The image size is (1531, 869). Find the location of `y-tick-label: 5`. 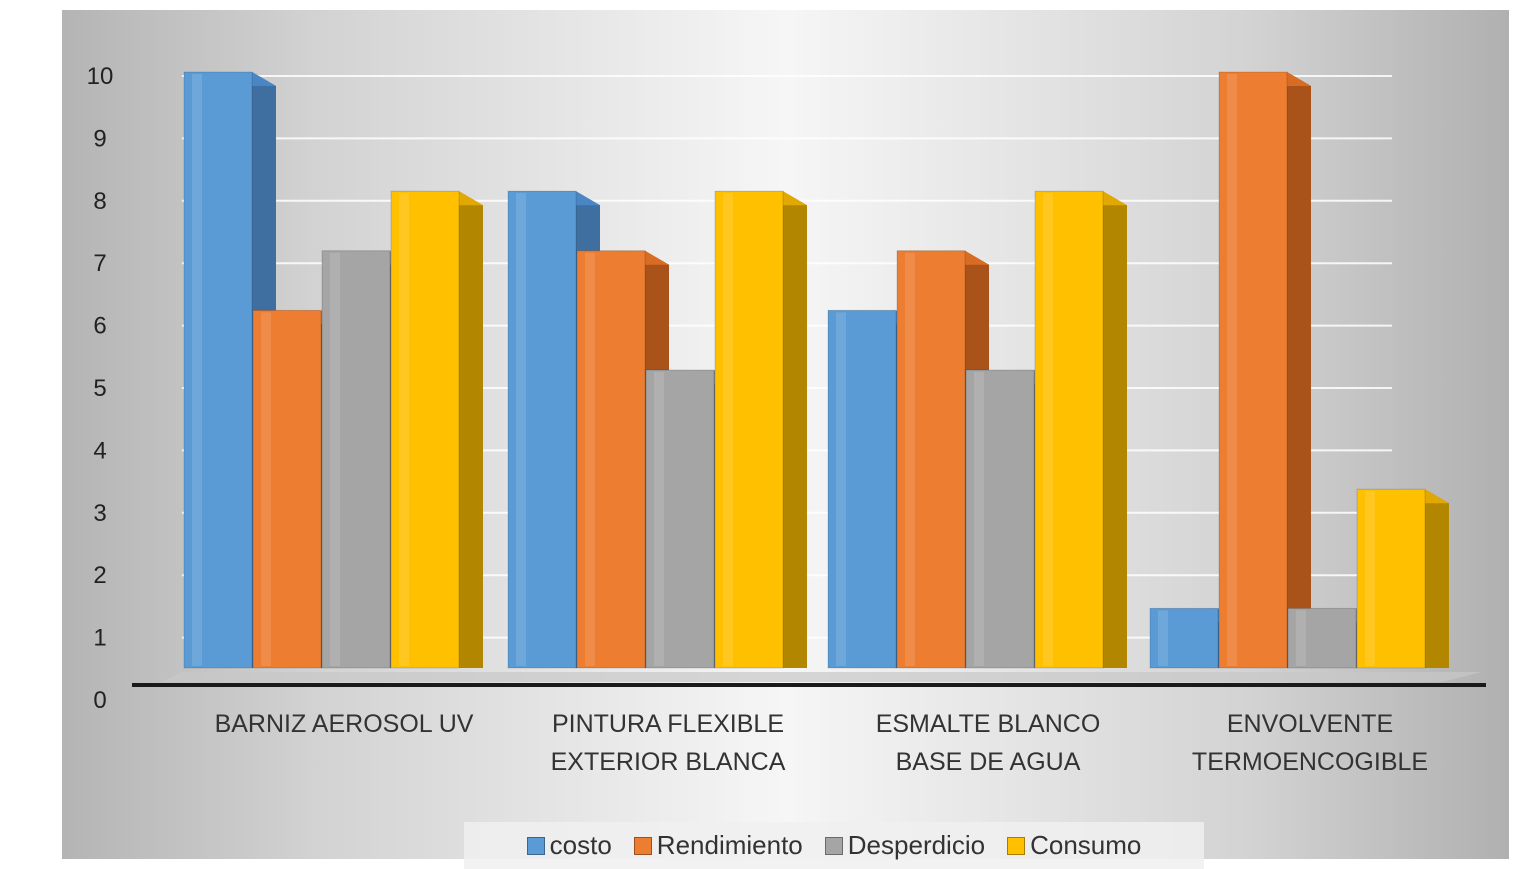

y-tick-label: 5 is located at coordinates (99, 388).